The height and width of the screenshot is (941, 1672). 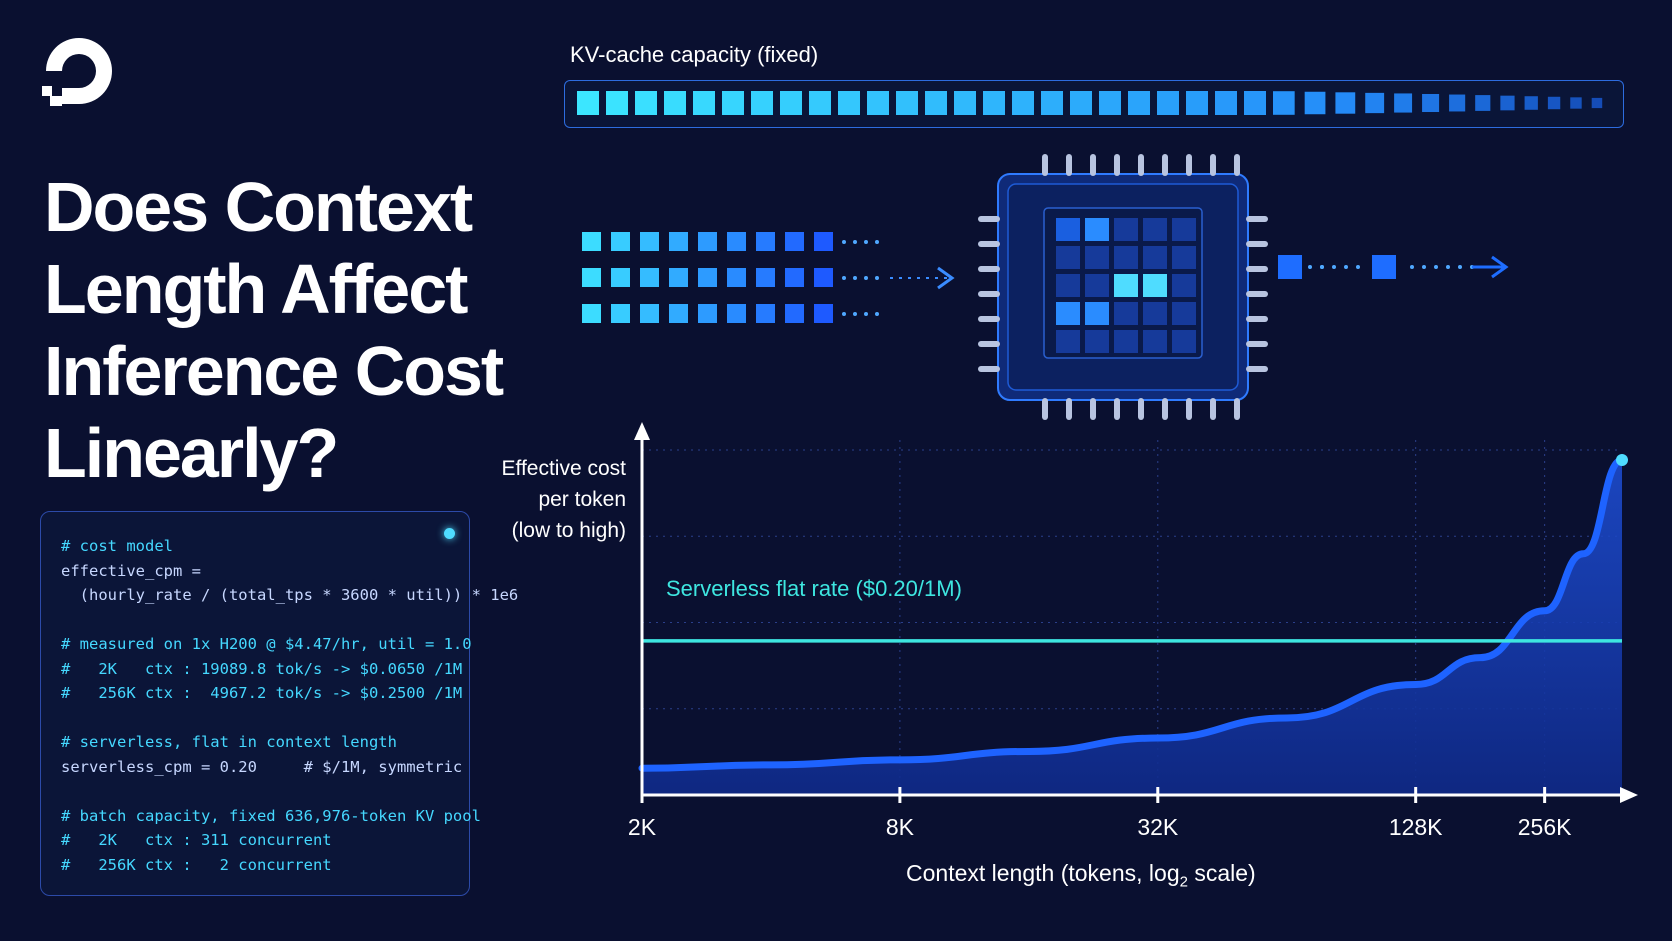 I want to click on digitalocean-logo-icon, so click(x=79, y=71).